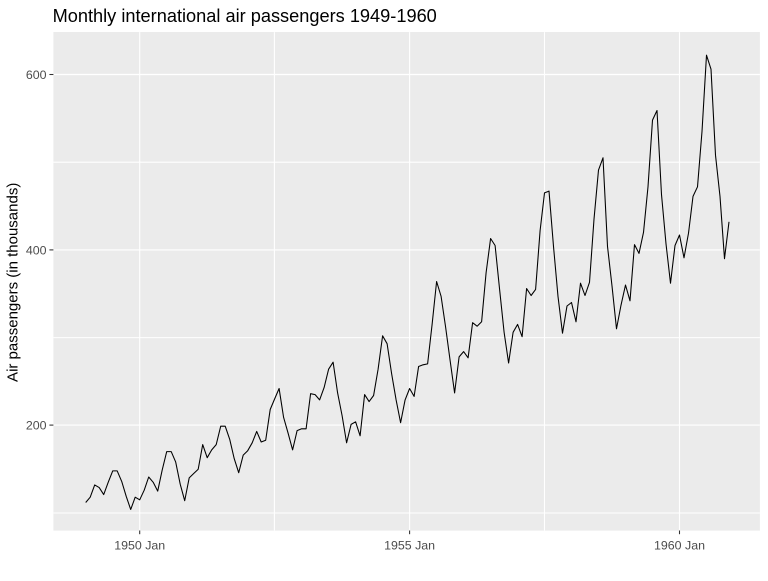  Describe the element at coordinates (139, 545) in the screenshot. I see `svg-text: 1950 Jan` at that location.